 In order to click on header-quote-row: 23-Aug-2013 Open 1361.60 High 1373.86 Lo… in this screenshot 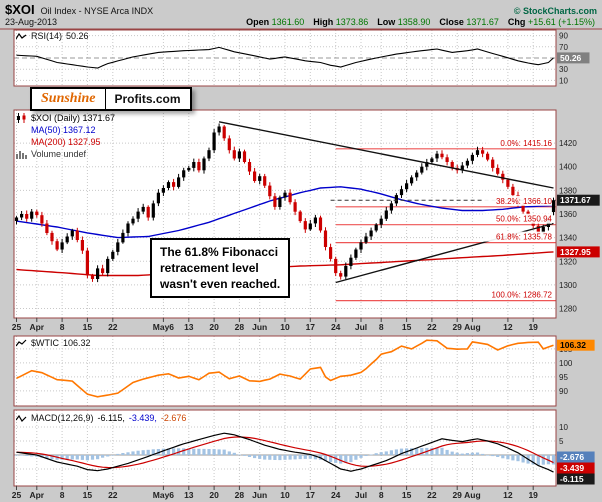, I will do `click(301, 22)`.